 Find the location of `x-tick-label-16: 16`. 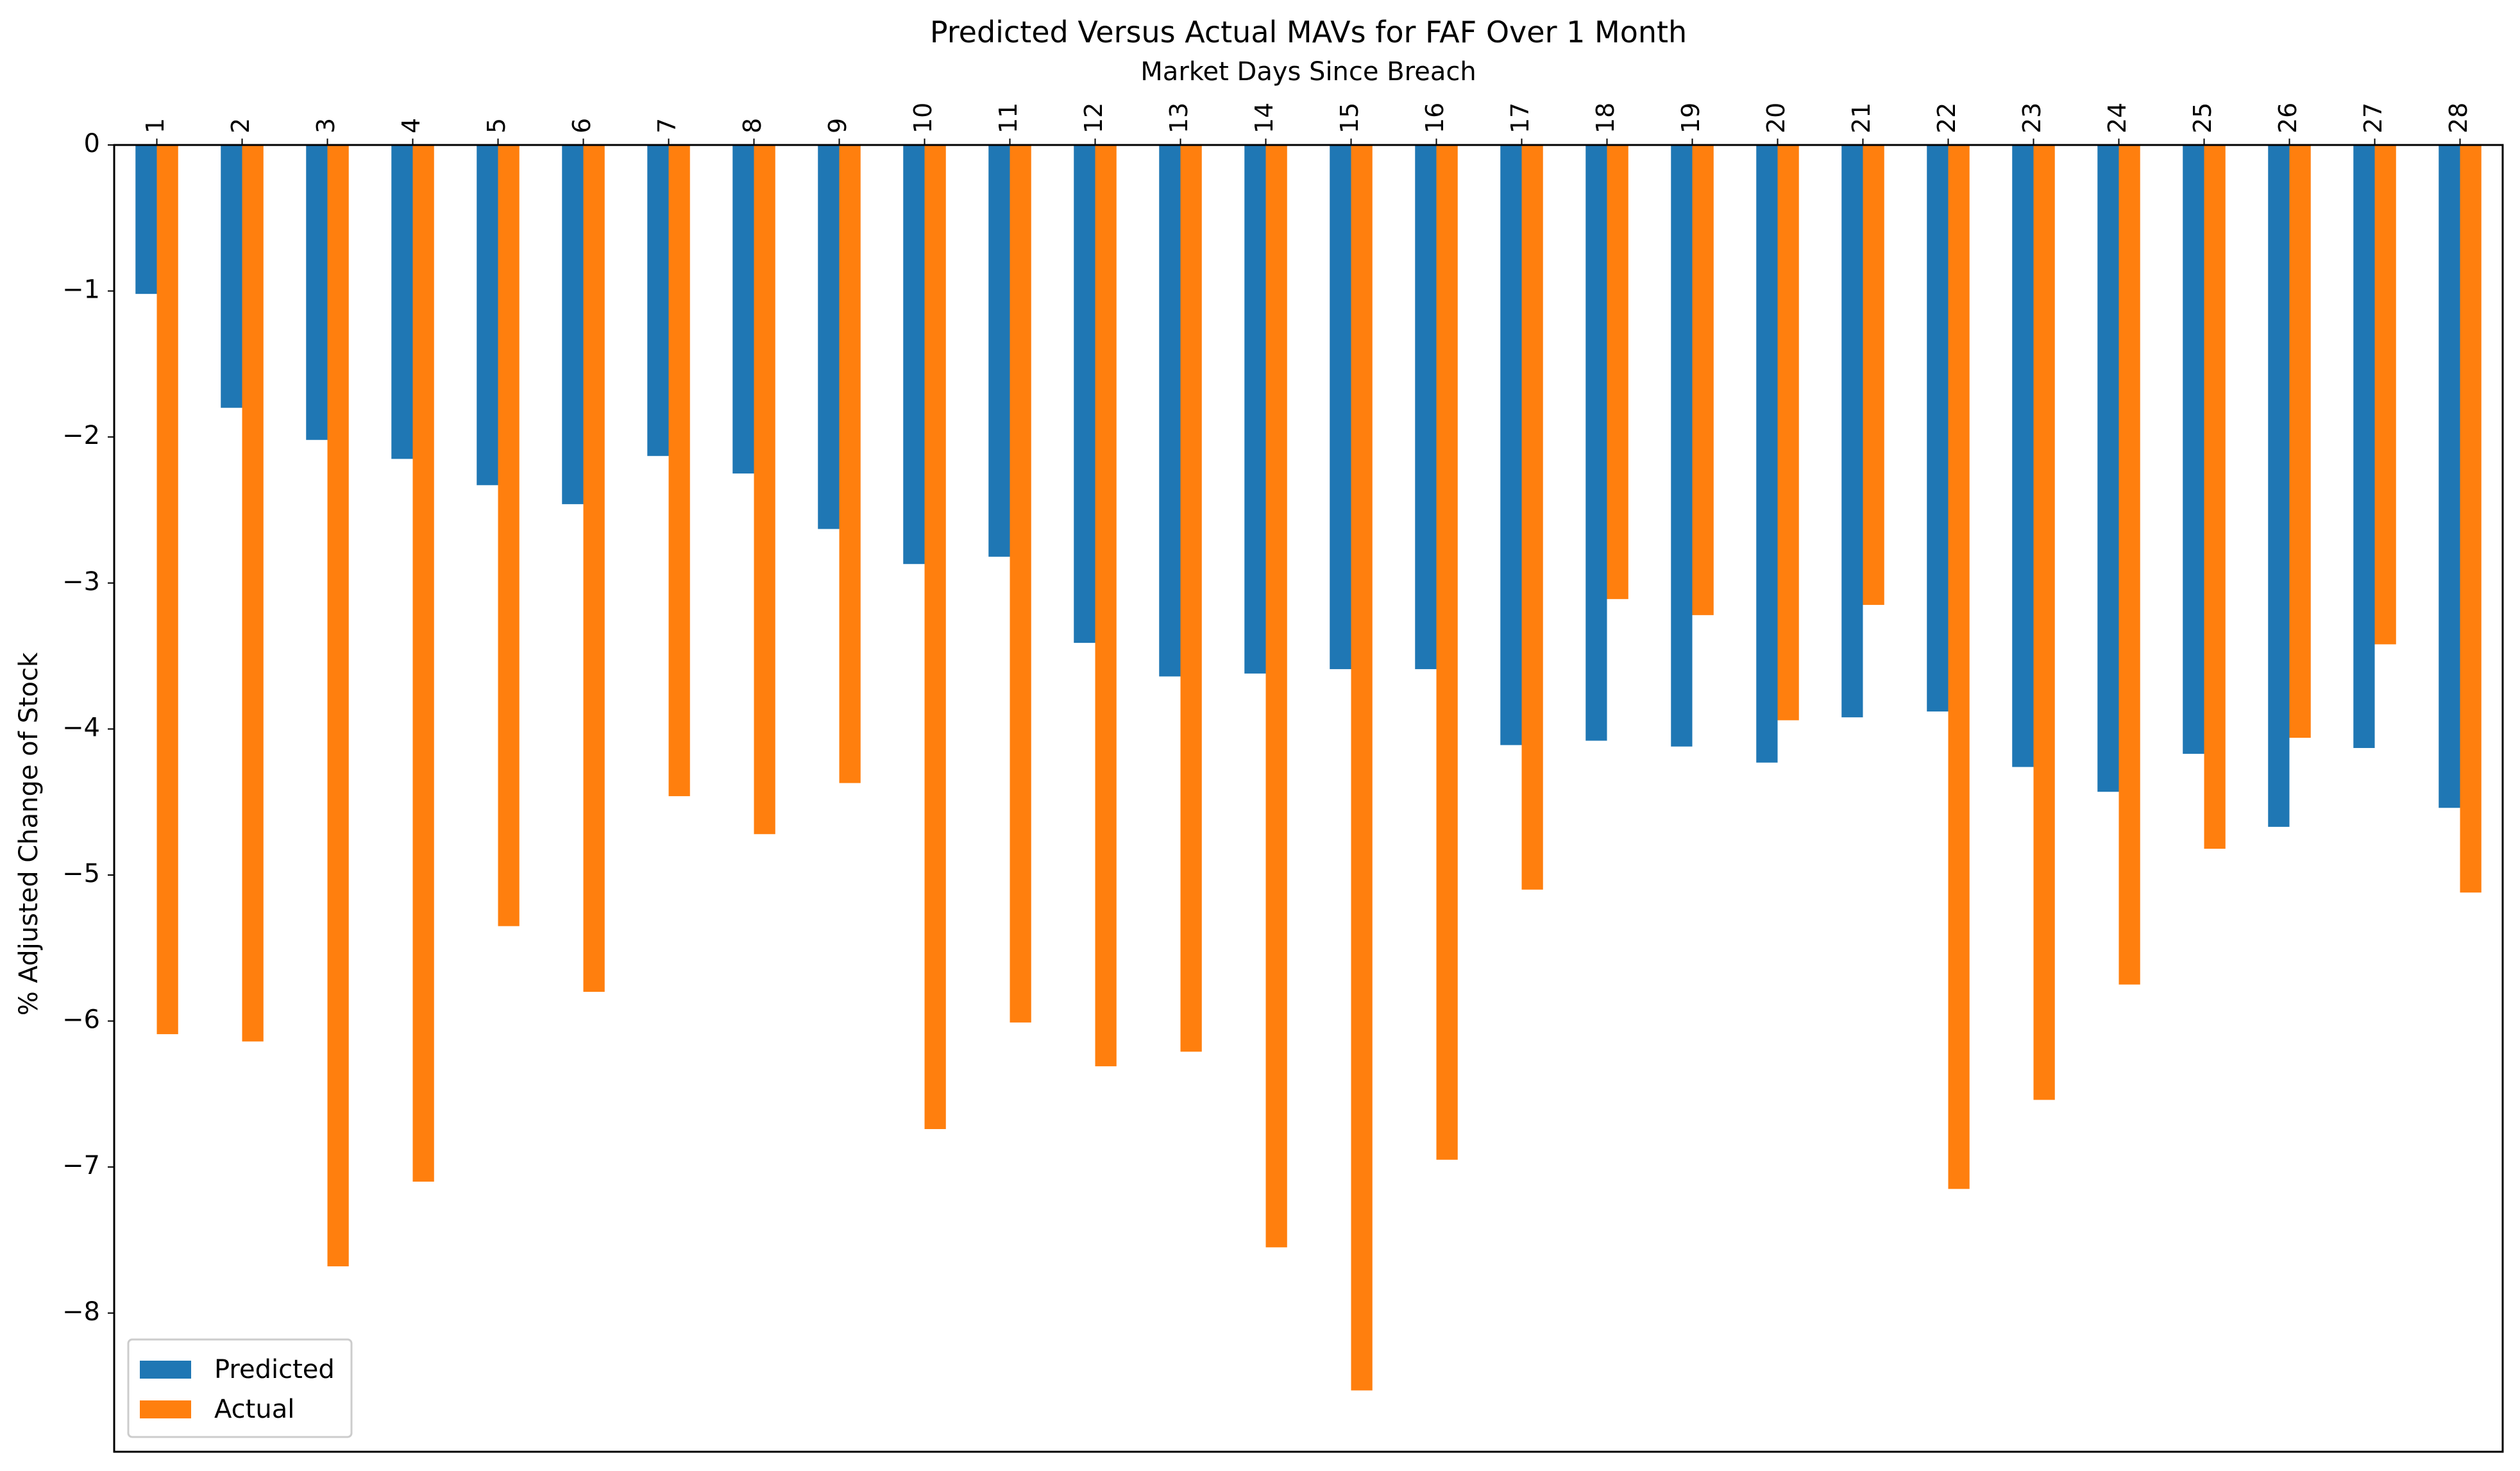

x-tick-label-16: 16 is located at coordinates (1435, 118).